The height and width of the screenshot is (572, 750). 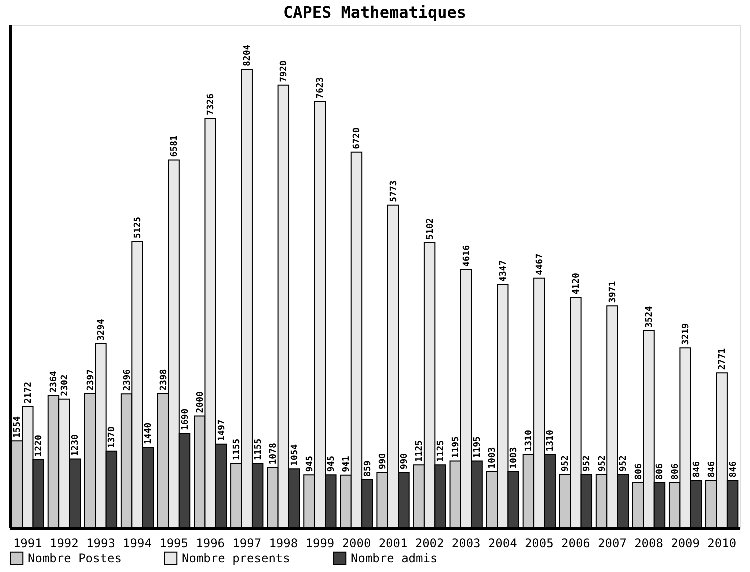 What do you see at coordinates (65, 385) in the screenshot?
I see `data-label: 2302` at bounding box center [65, 385].